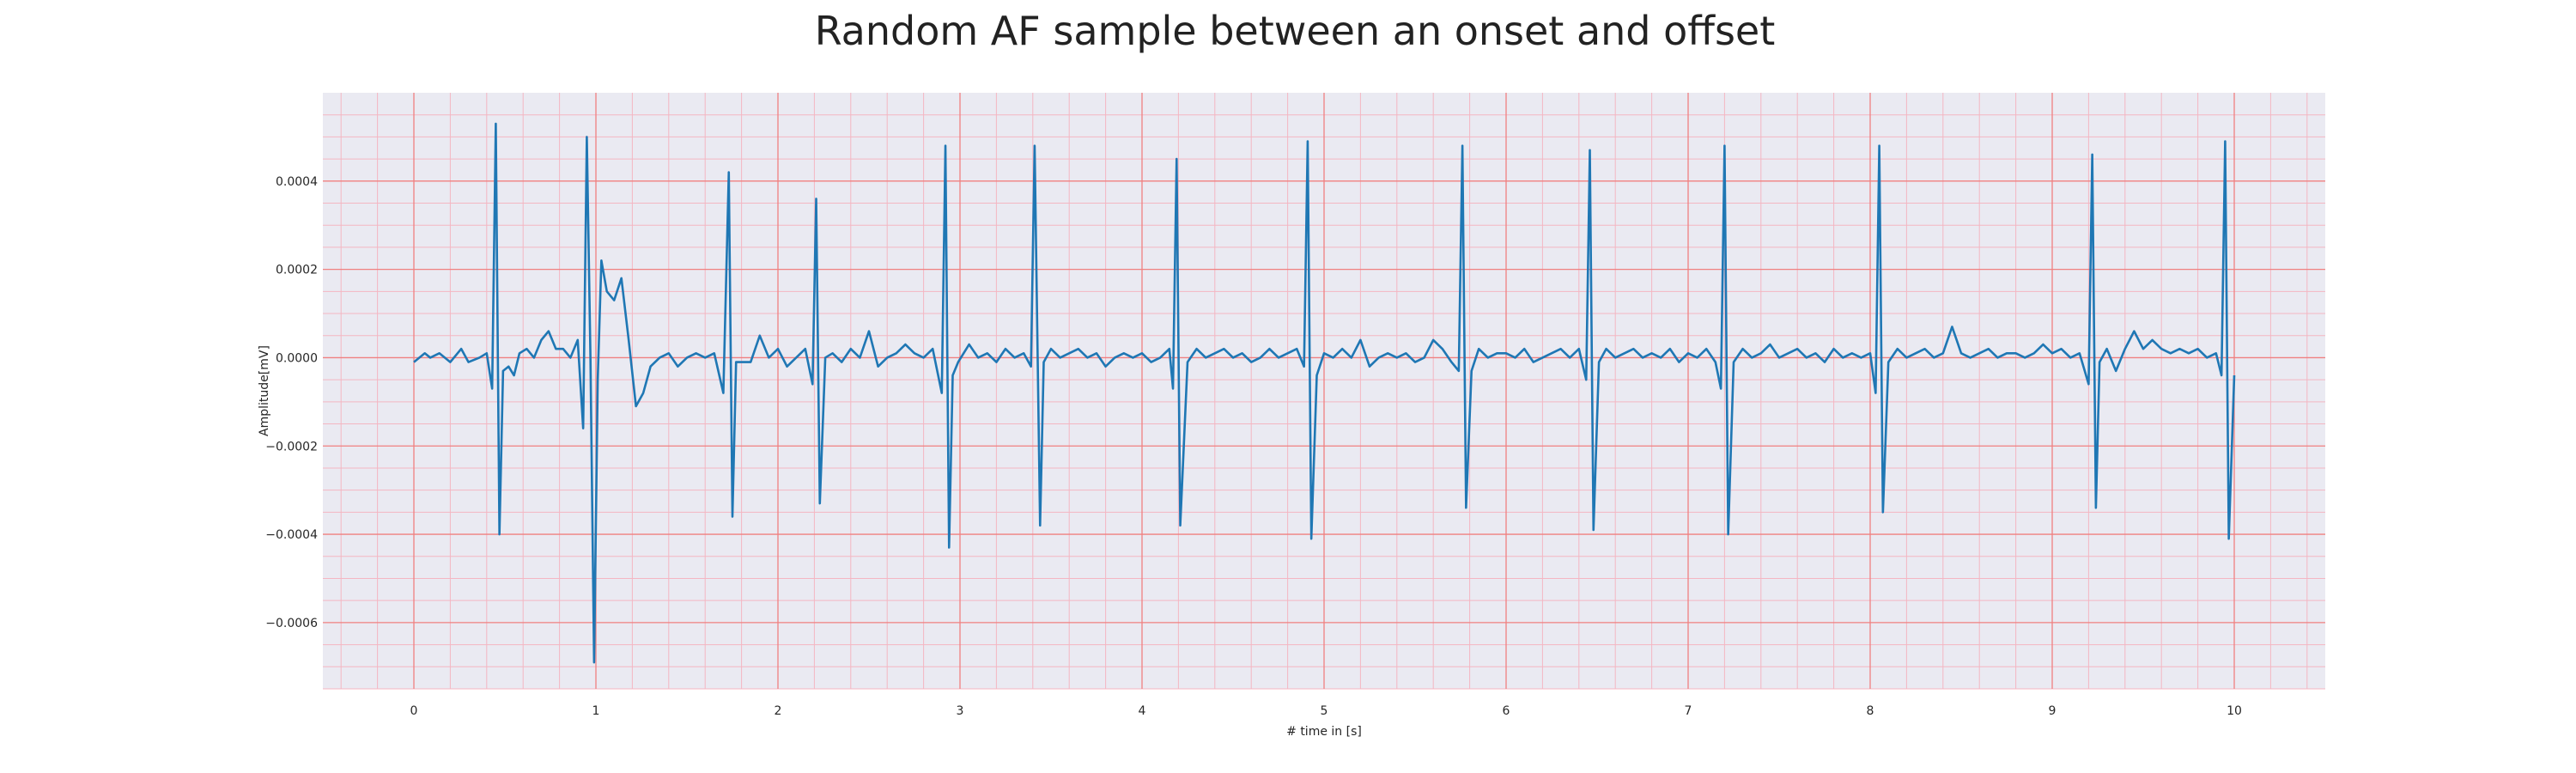  What do you see at coordinates (291, 535) in the screenshot?
I see `y-tick-label: −0.0004` at bounding box center [291, 535].